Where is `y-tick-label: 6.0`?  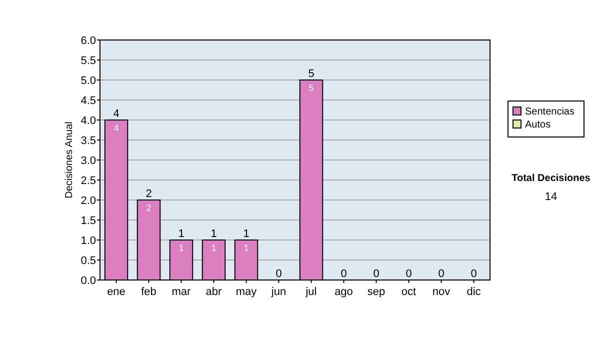 y-tick-label: 6.0 is located at coordinates (88, 40).